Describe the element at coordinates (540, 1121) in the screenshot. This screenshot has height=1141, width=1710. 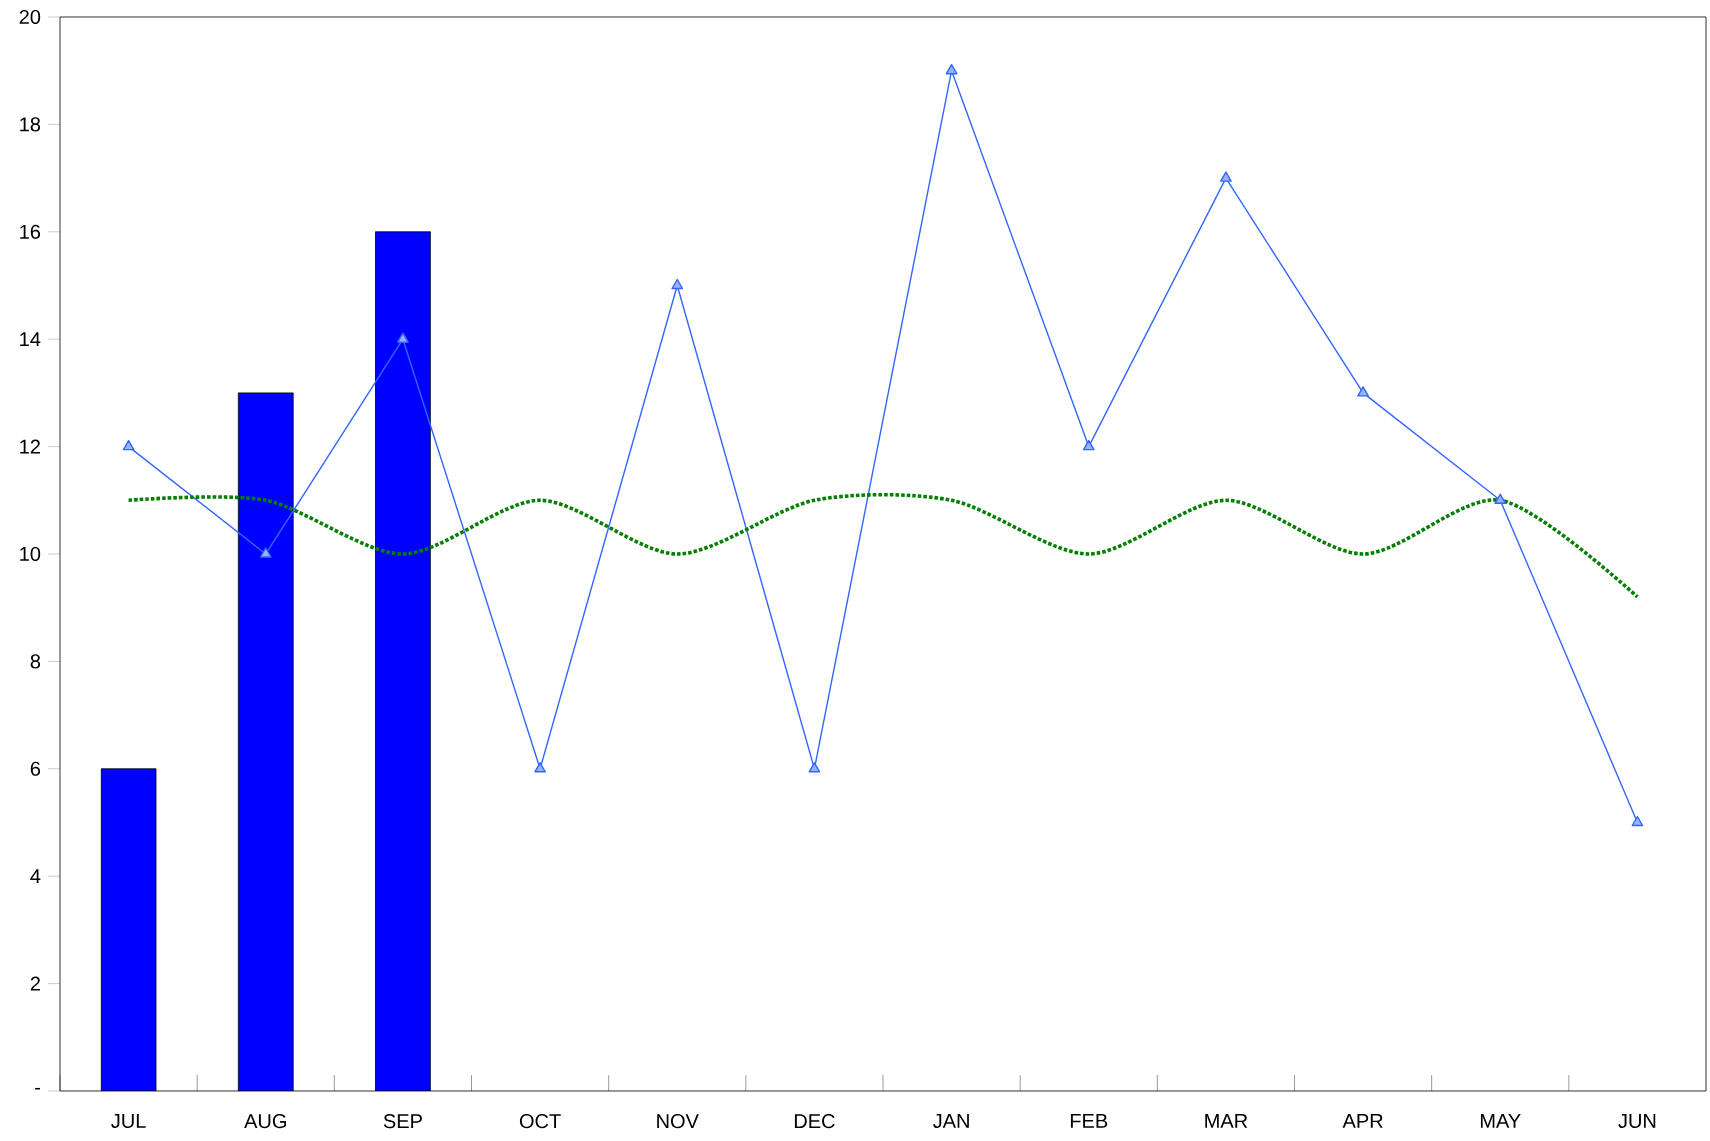
I see `x-tick-label: OCT` at that location.